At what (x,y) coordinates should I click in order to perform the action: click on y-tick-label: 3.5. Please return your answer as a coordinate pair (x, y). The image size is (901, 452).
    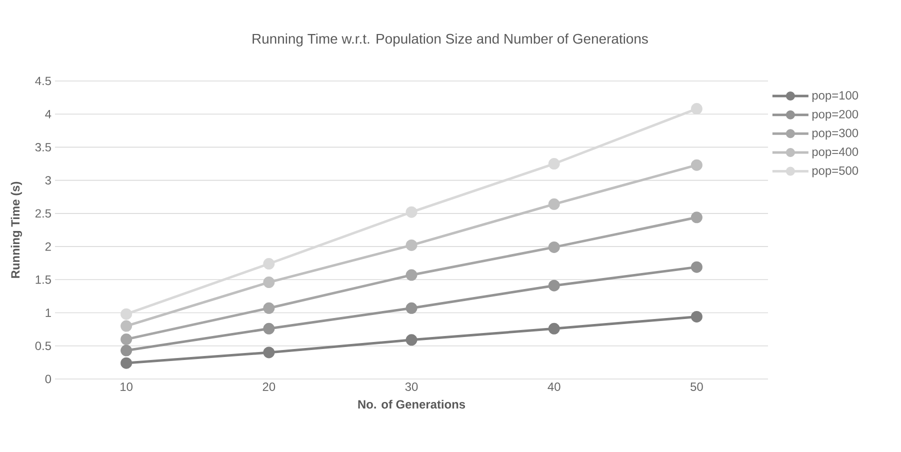
    Looking at the image, I should click on (43, 147).